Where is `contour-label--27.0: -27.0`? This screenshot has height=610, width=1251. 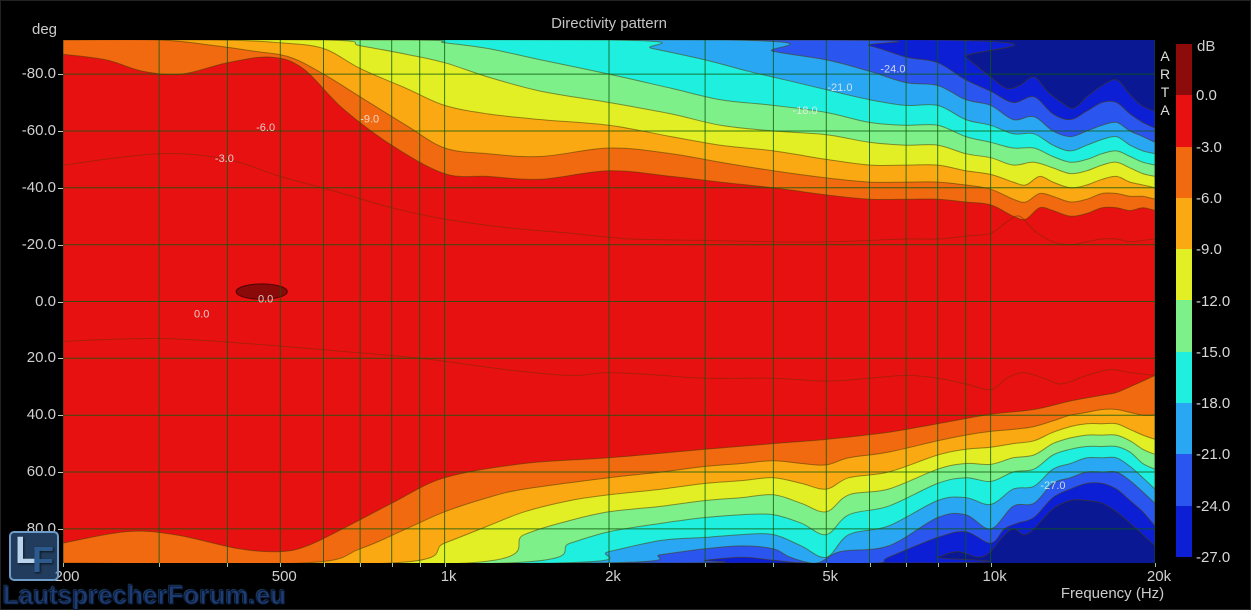 contour-label--27.0: -27.0 is located at coordinates (1052, 486).